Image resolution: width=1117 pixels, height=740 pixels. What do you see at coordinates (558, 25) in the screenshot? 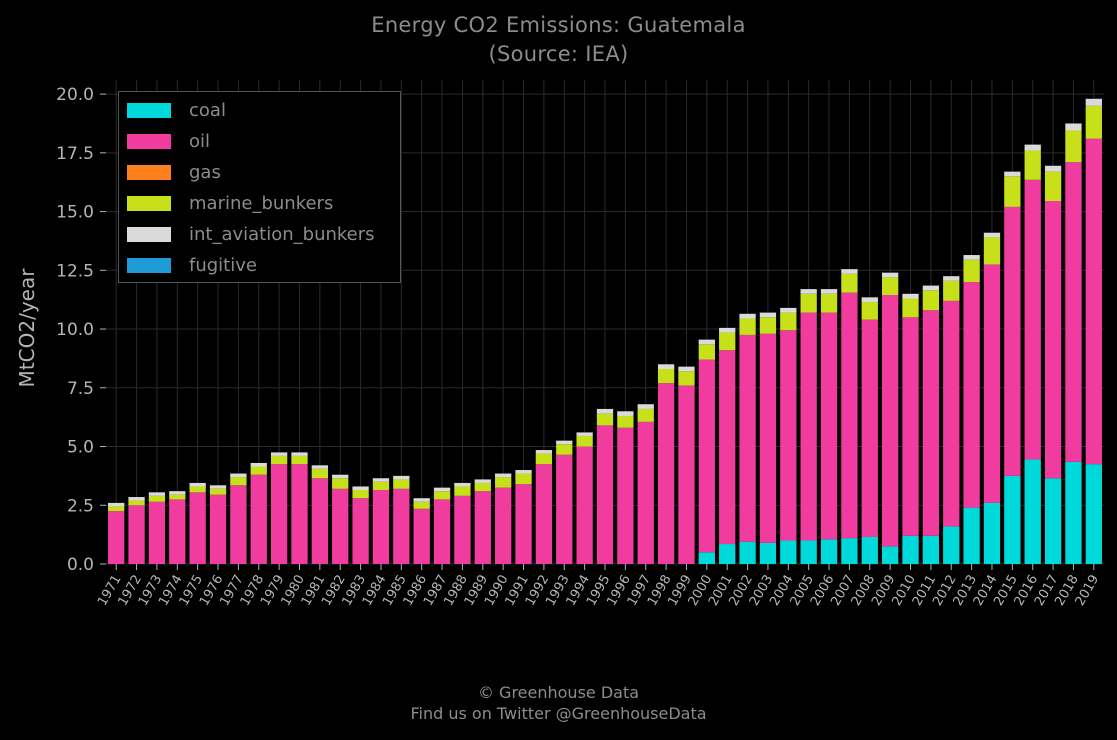
I see `chart-title: Energy CO2 Emissions: Guatemala` at bounding box center [558, 25].